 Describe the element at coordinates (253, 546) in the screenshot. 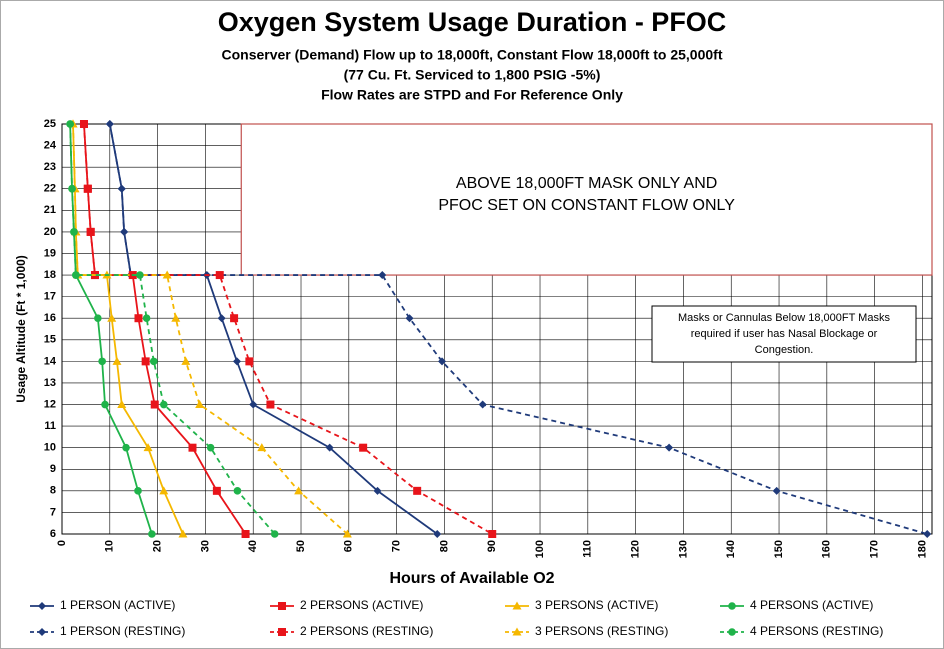

I see `x-tick-label: 40` at that location.